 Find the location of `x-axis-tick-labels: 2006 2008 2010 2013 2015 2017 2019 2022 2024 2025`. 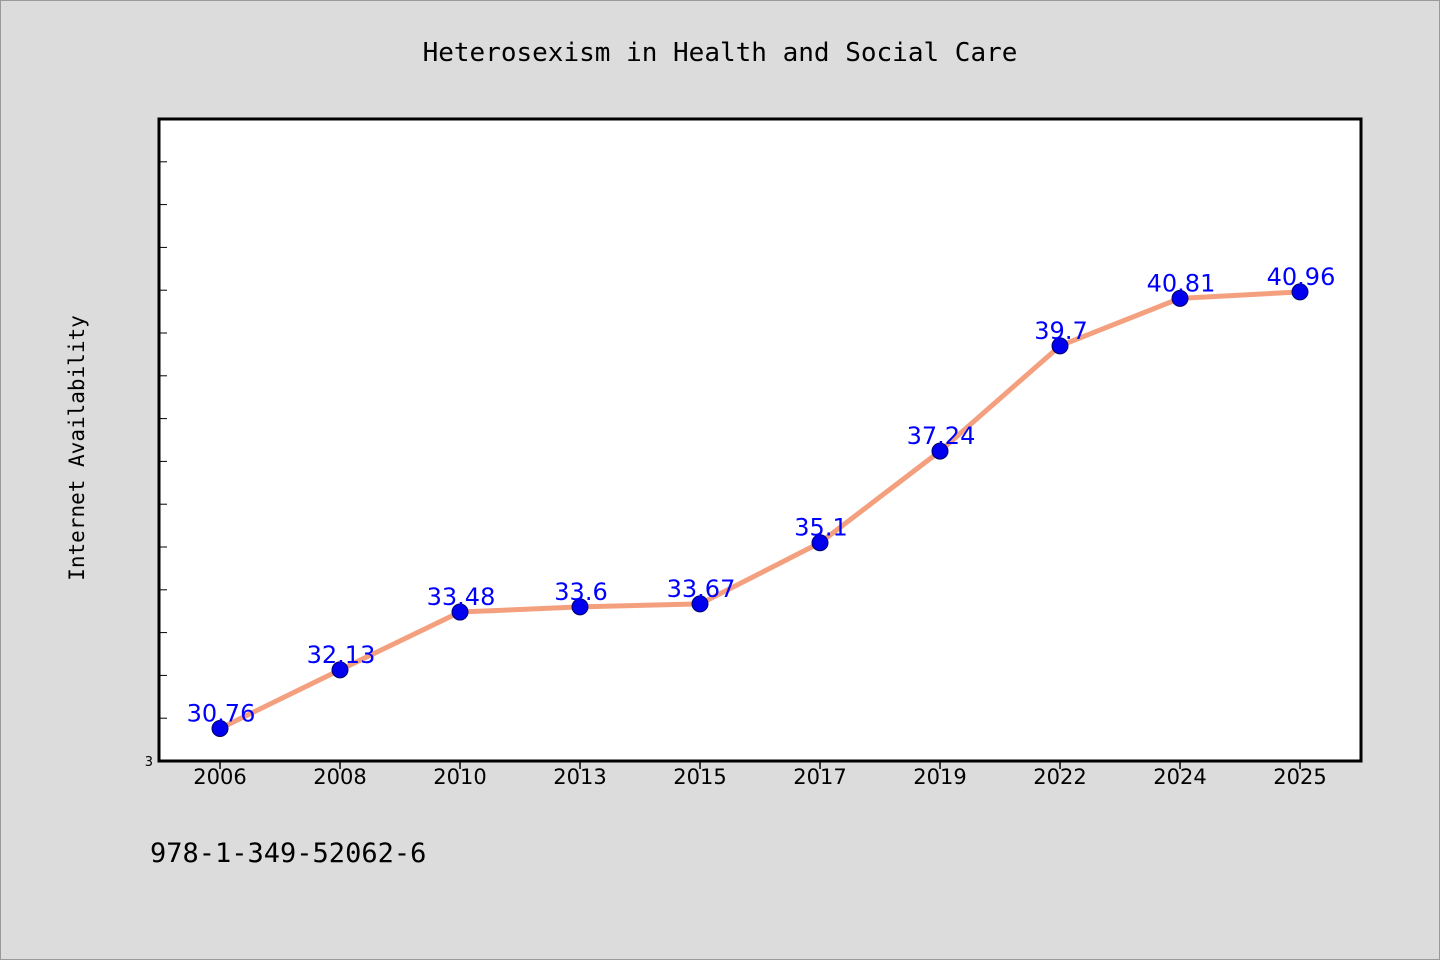

x-axis-tick-labels: 2006 2008 2010 2013 2015 2017 2019 2022 2024 2025 is located at coordinates (759, 777).